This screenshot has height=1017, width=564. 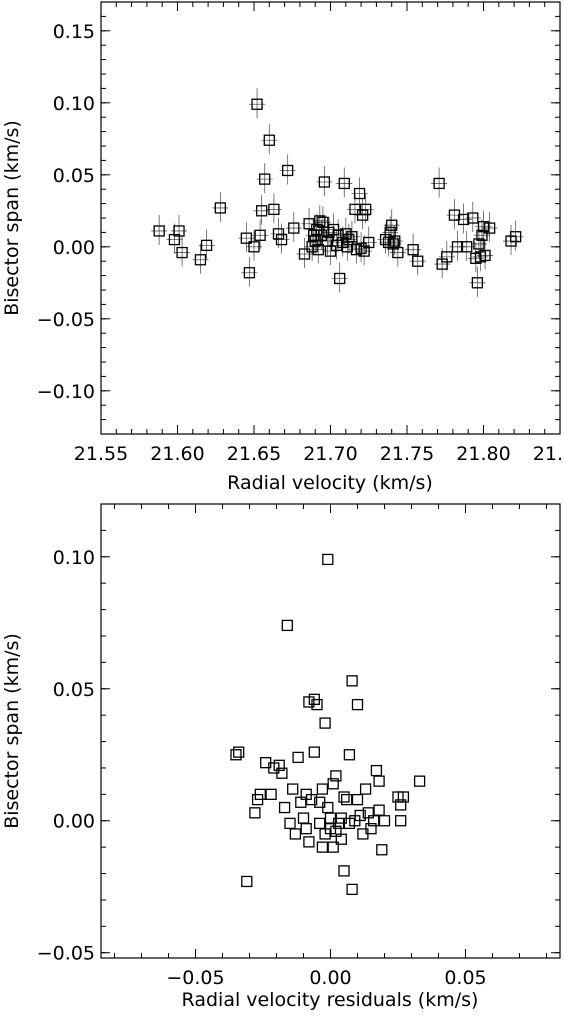 What do you see at coordinates (407, 454) in the screenshot?
I see `top-x-tick-label: 21.75` at bounding box center [407, 454].